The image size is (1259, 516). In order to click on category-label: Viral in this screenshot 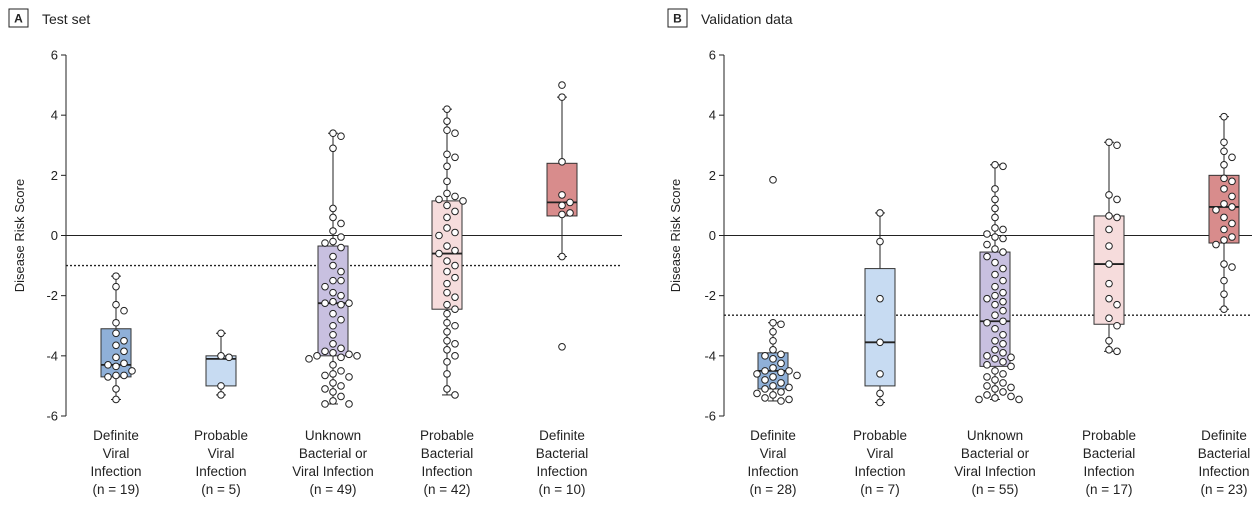, I will do `click(116, 453)`.